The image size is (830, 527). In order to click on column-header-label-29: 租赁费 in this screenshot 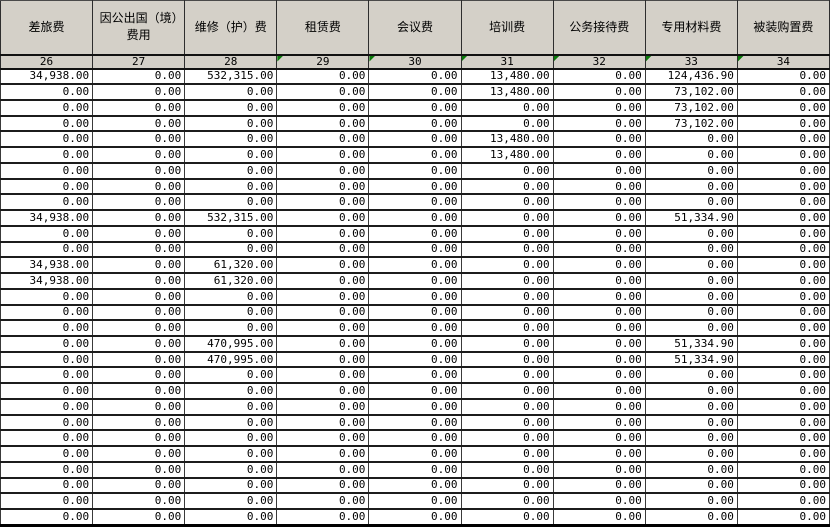, I will do `click(323, 28)`.